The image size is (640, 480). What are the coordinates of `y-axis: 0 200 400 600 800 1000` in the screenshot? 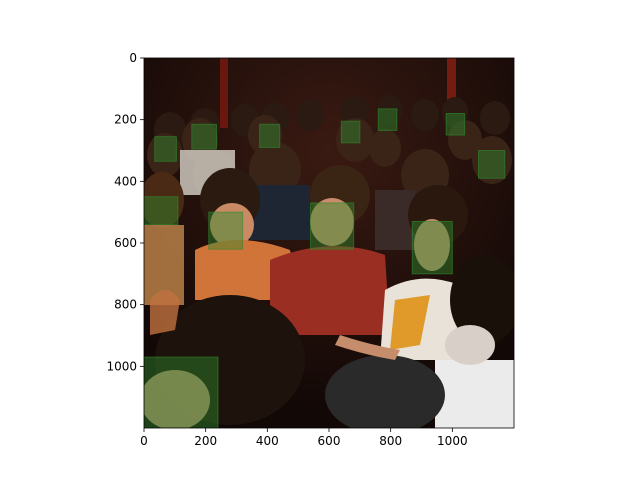 It's located at (125, 212).